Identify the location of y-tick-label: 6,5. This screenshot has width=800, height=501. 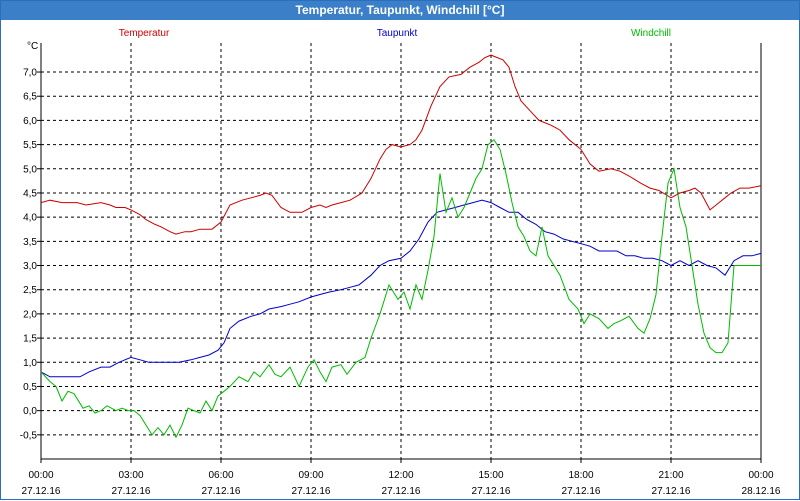
(30, 97).